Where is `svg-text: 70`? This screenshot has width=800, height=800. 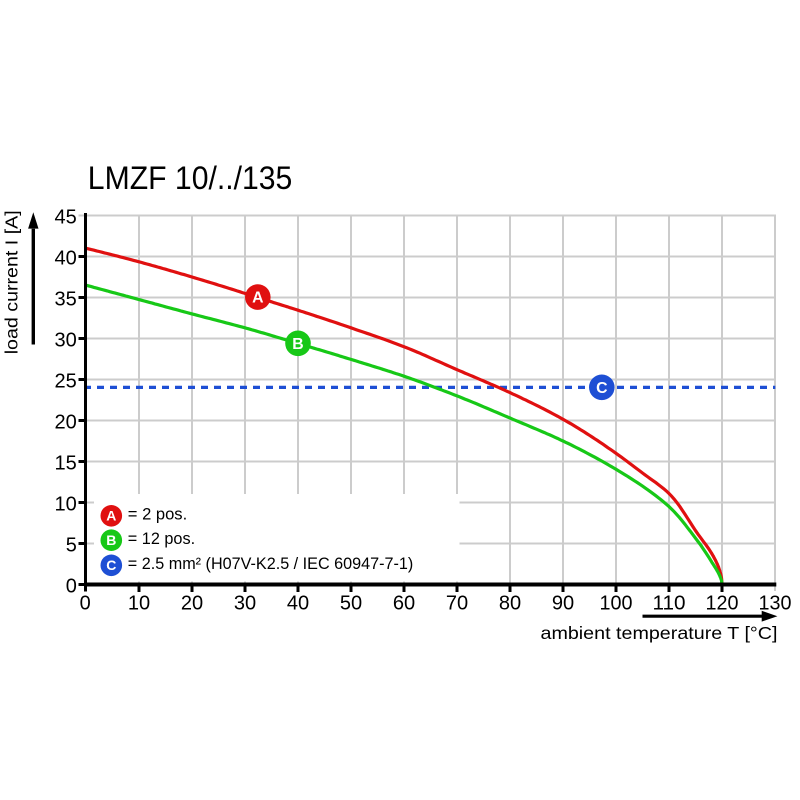 svg-text: 70 is located at coordinates (457, 603).